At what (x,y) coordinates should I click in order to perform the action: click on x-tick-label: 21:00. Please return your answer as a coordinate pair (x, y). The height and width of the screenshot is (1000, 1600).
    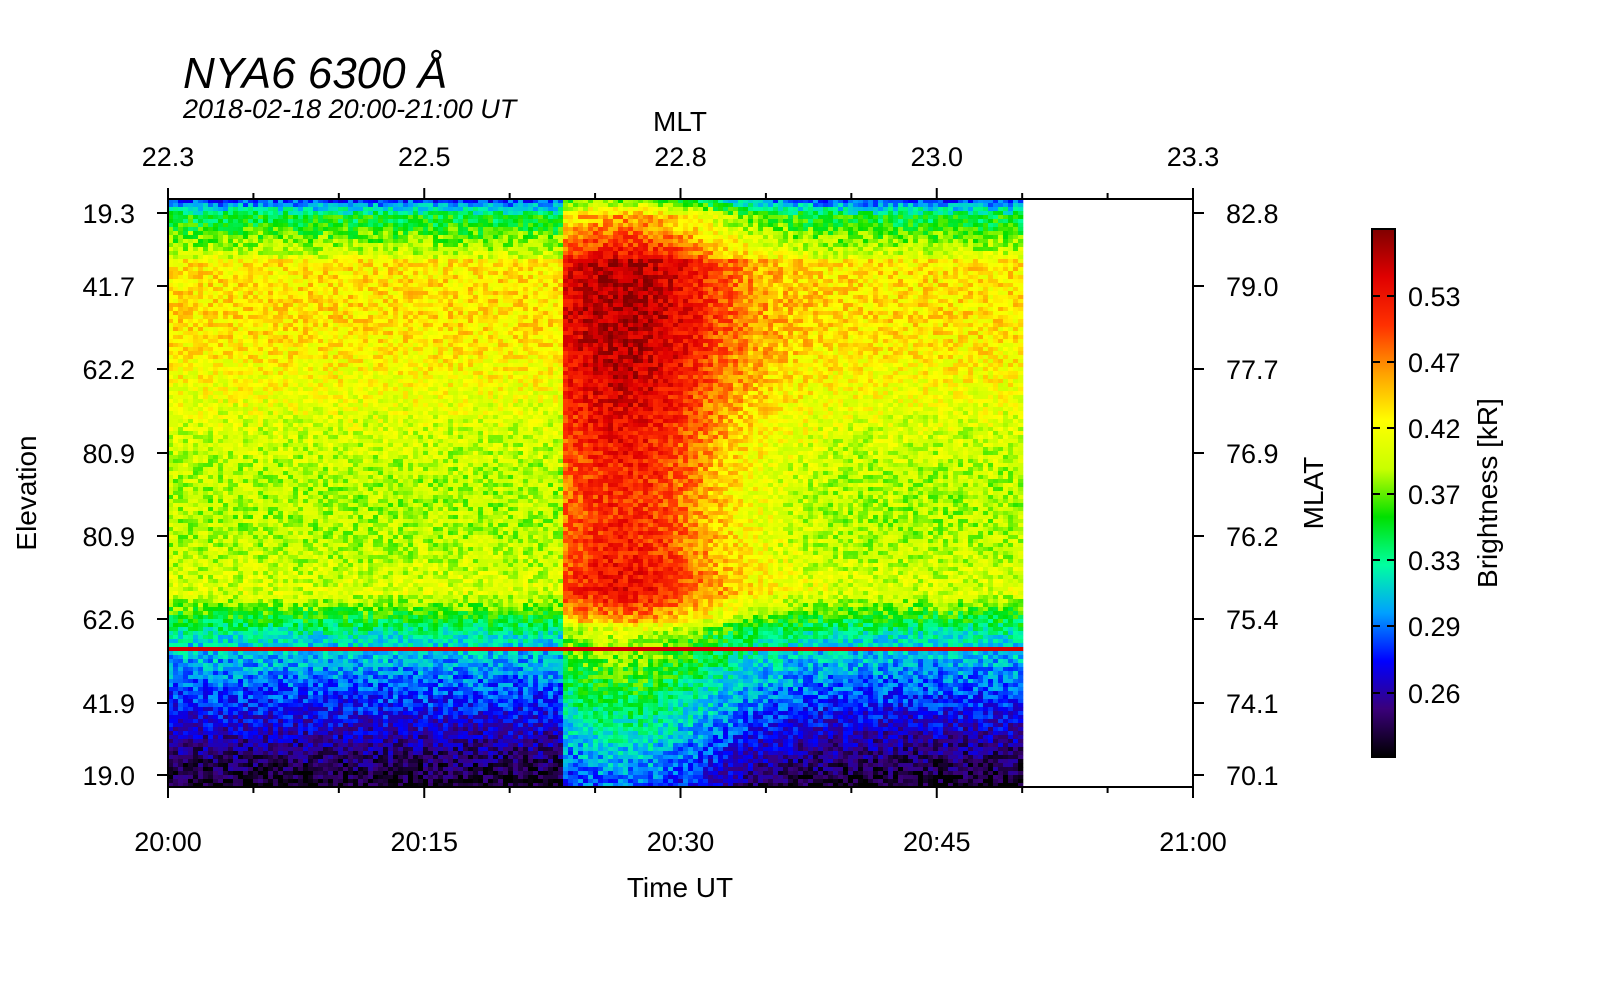
    Looking at the image, I should click on (1193, 842).